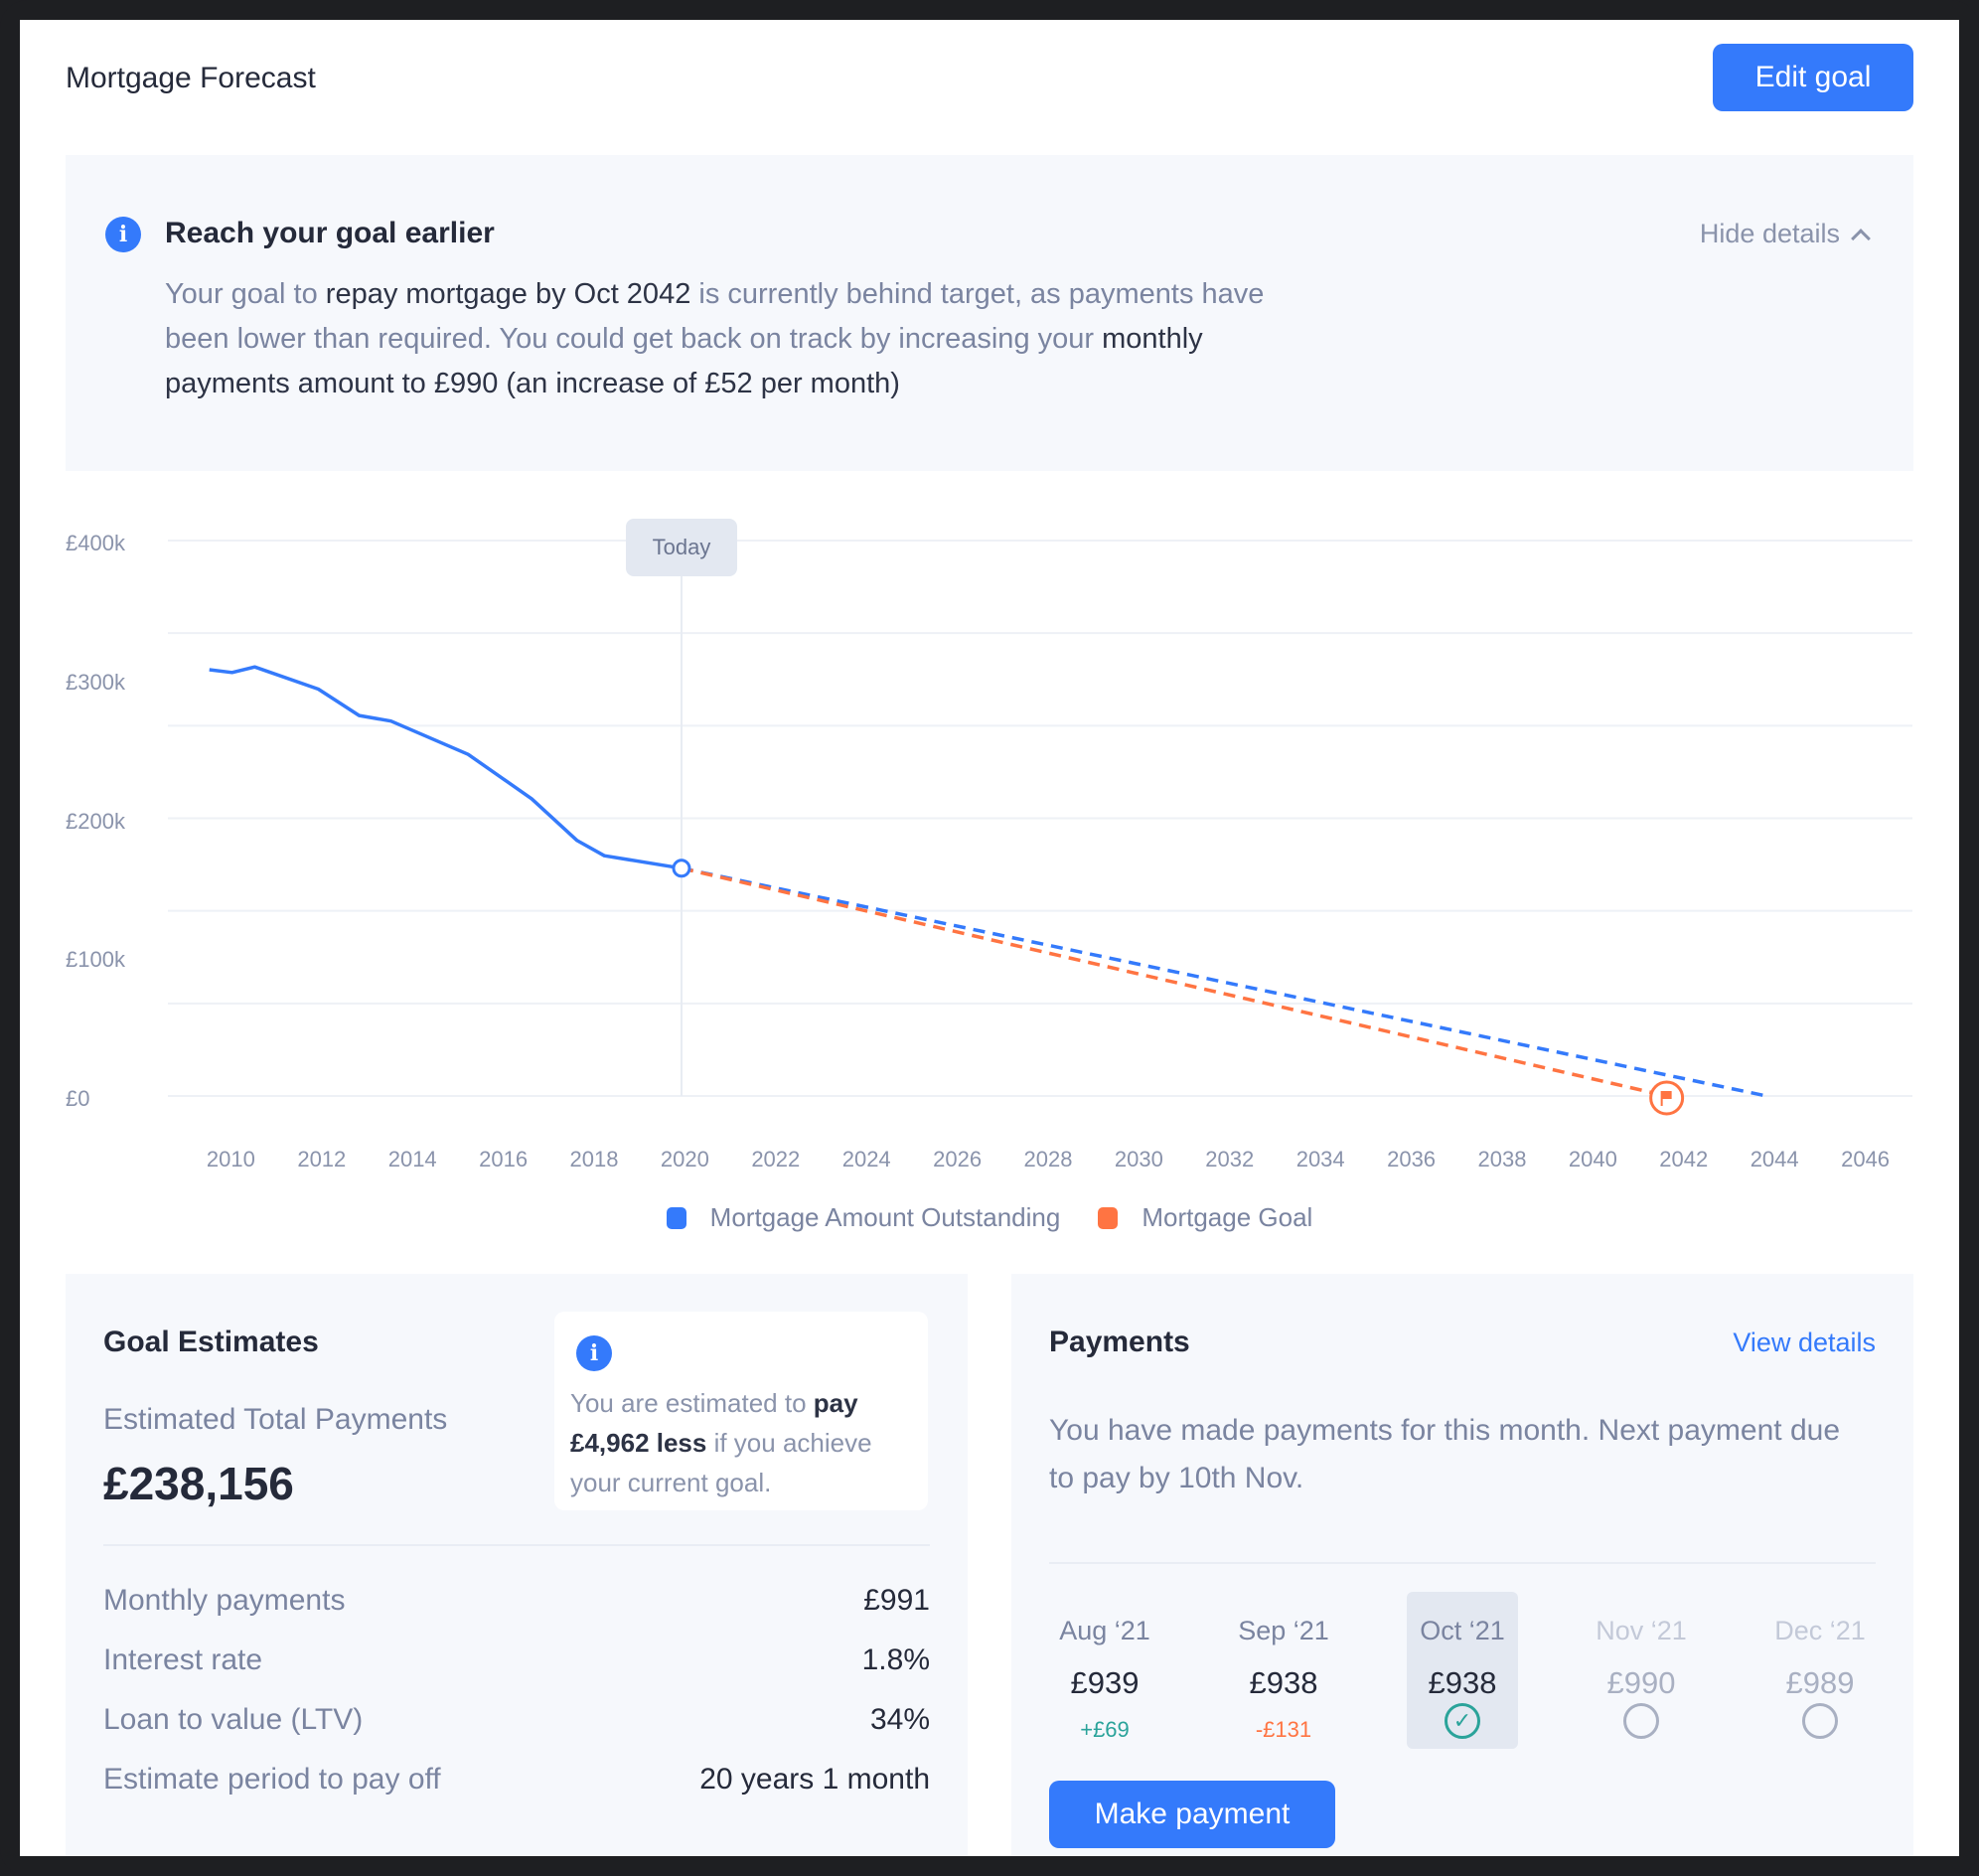 Image resolution: width=1979 pixels, height=1876 pixels. What do you see at coordinates (517, 1720) in the screenshot?
I see `stat-row: Loan to value (LTV) 34%` at bounding box center [517, 1720].